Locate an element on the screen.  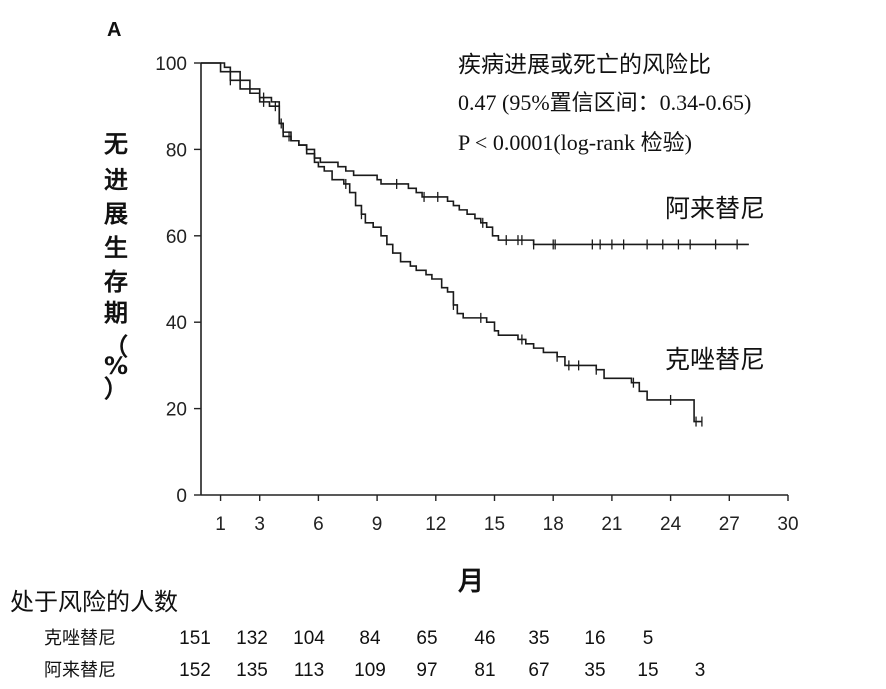
x-tick-label: 15 is located at coordinates (494, 524).